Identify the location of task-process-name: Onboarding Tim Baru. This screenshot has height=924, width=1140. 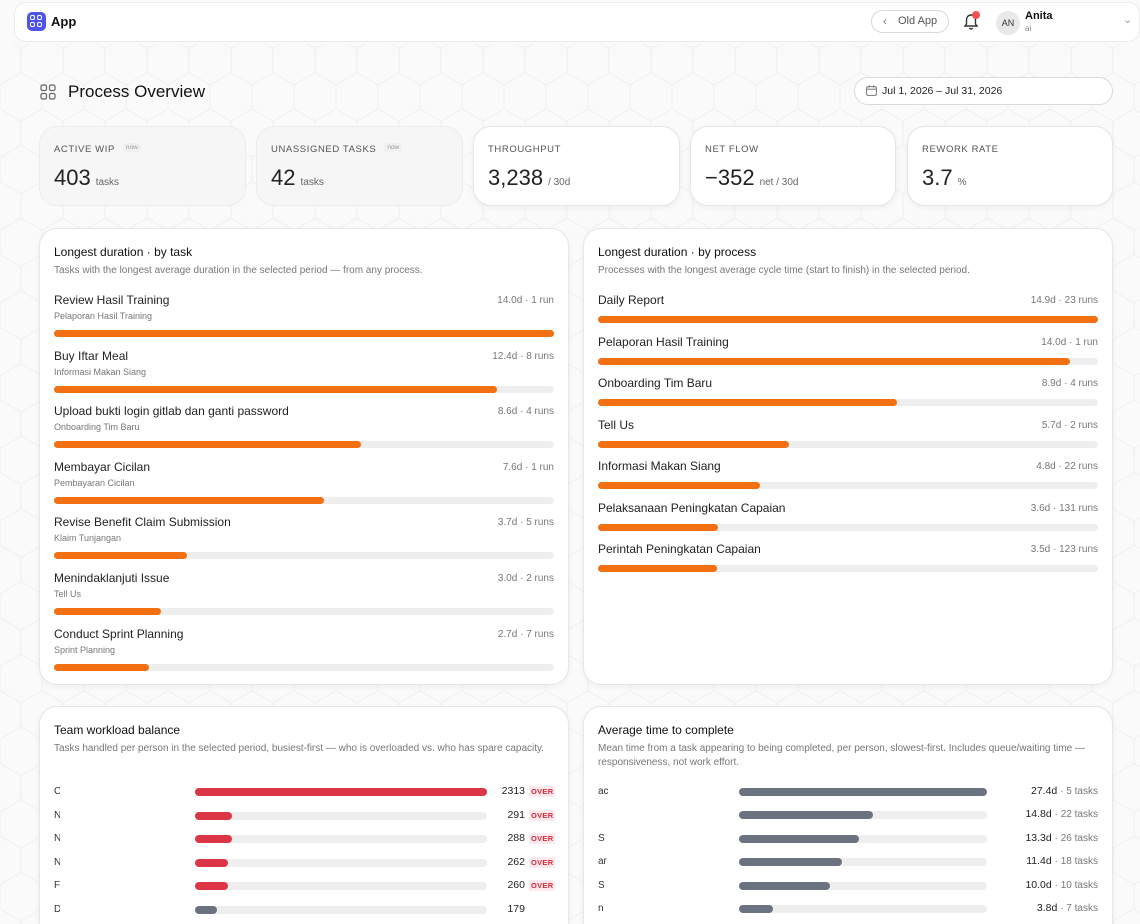
(97, 427).